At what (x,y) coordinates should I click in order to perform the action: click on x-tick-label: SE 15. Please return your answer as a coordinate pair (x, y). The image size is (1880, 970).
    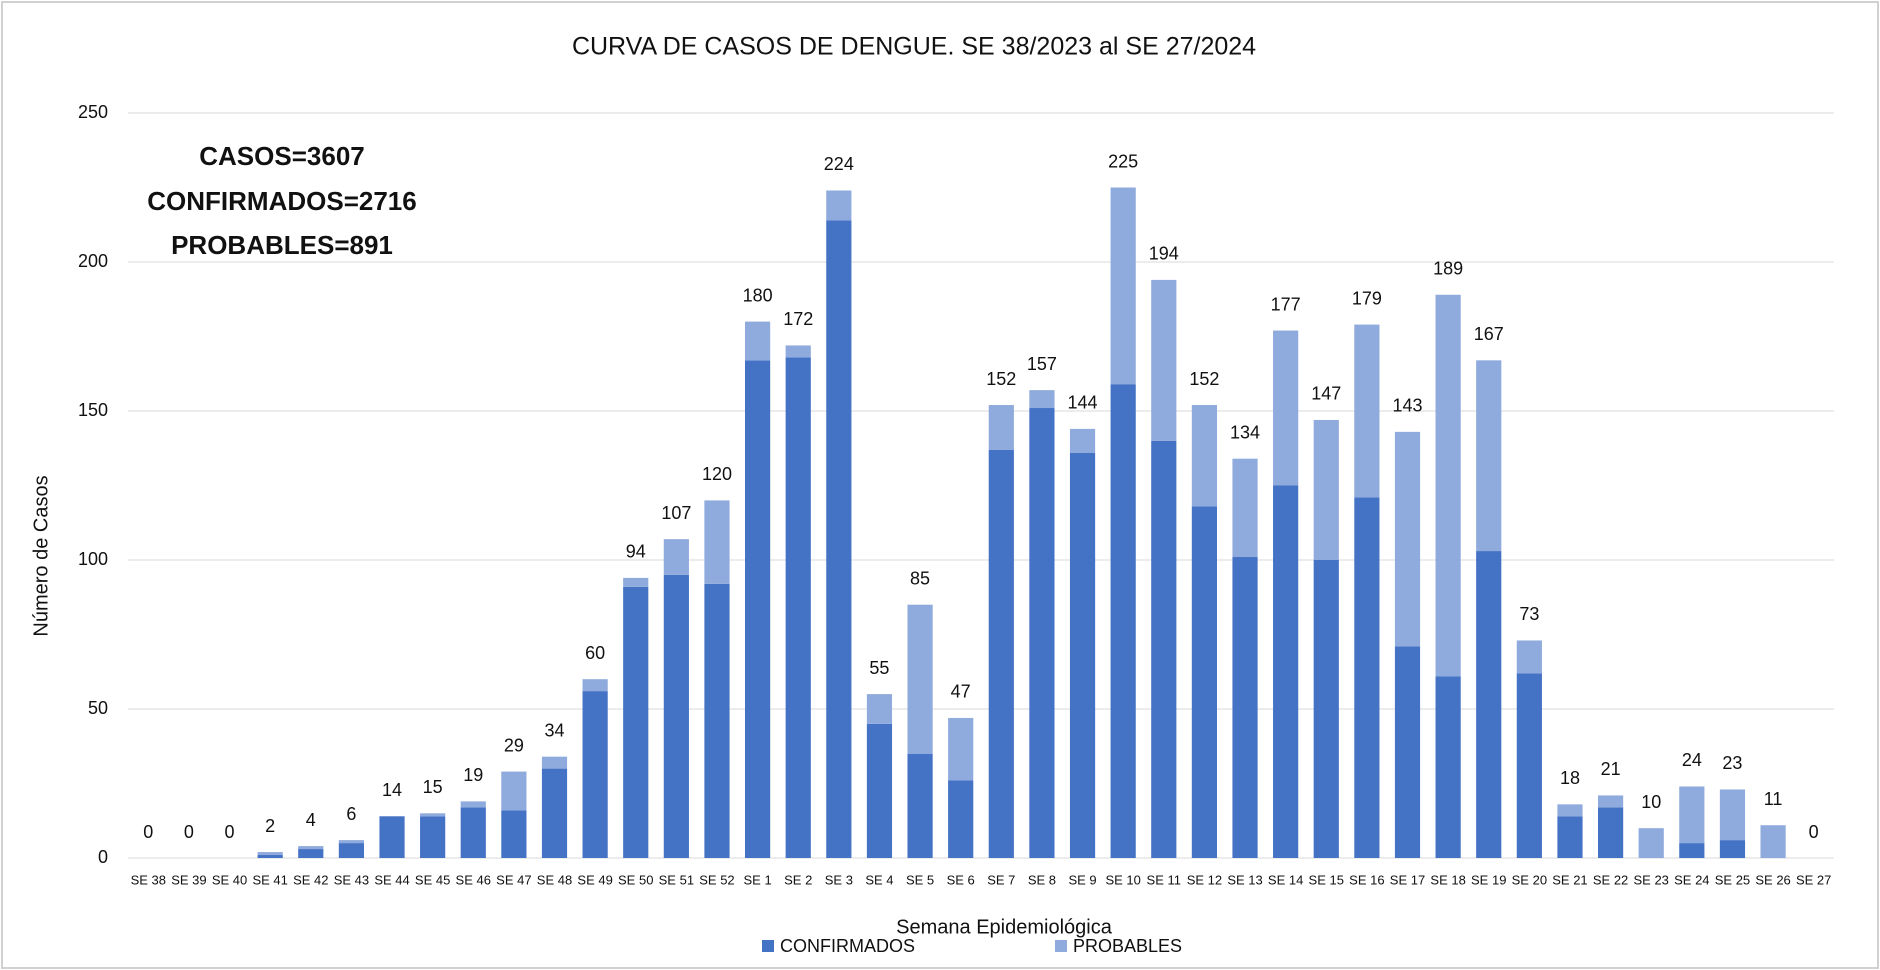
    Looking at the image, I should click on (1326, 879).